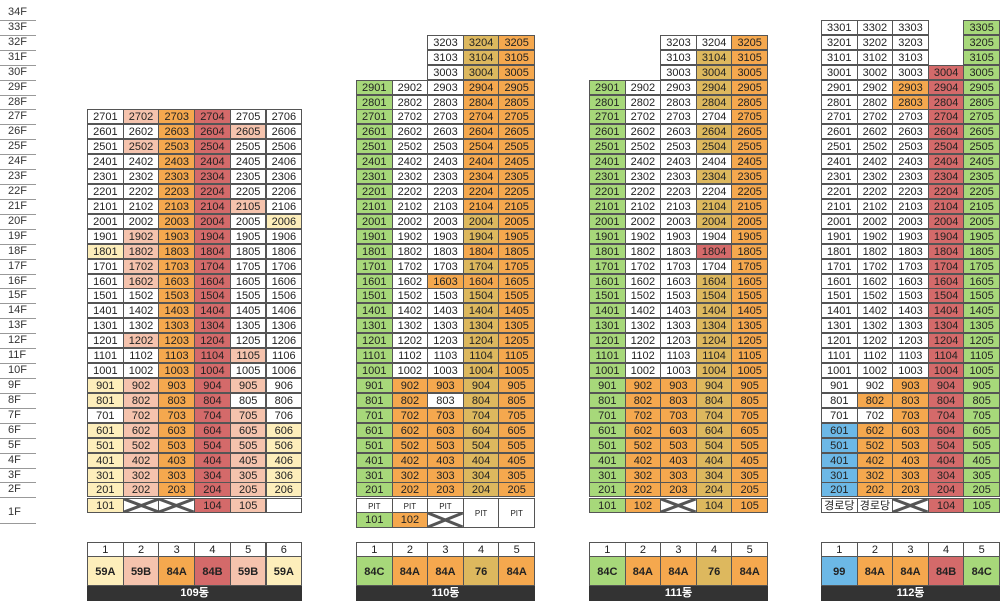 The image size is (1004, 604). Describe the element at coordinates (875, 221) in the screenshot. I see `unit-cell: 2002` at that location.